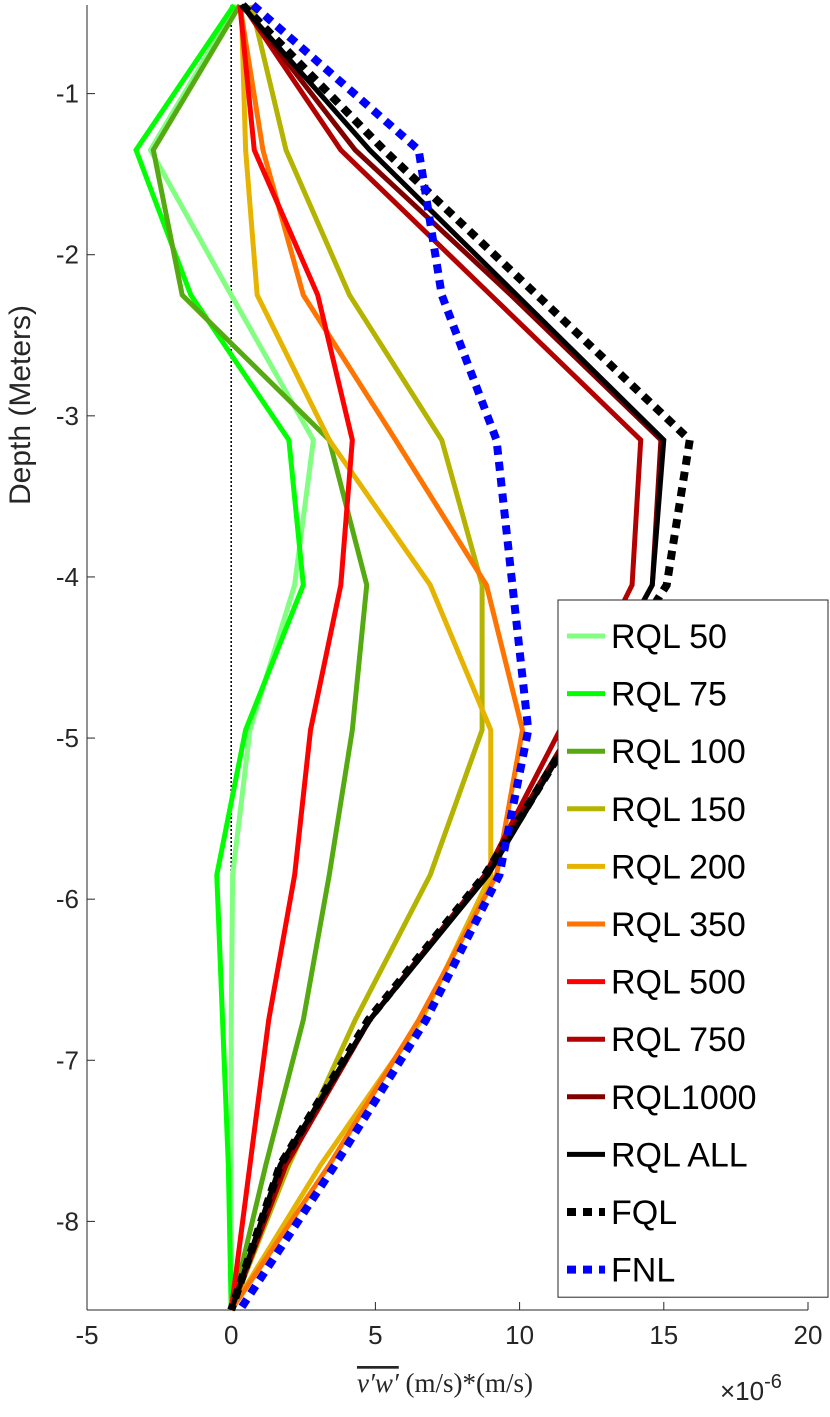 This screenshot has width=830, height=1417. What do you see at coordinates (742, 1391) in the screenshot?
I see `x-multiplier-base: ×10` at bounding box center [742, 1391].